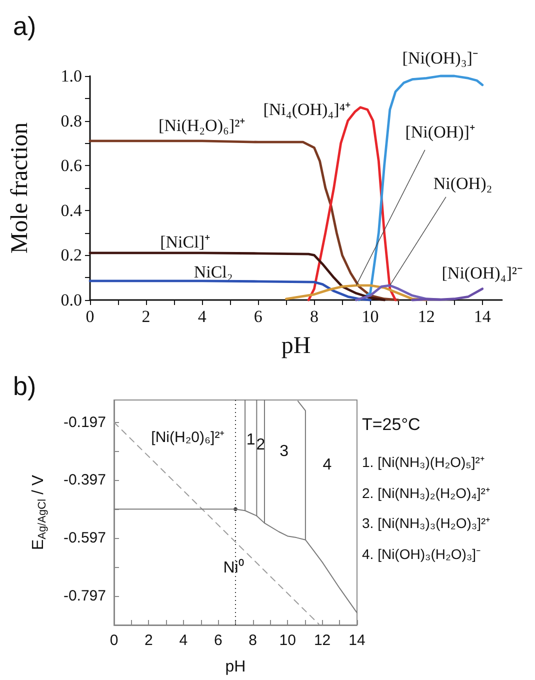 The width and height of the screenshot is (535, 680). Describe the element at coordinates (251, 439) in the screenshot. I see `annotation: 1` at that location.